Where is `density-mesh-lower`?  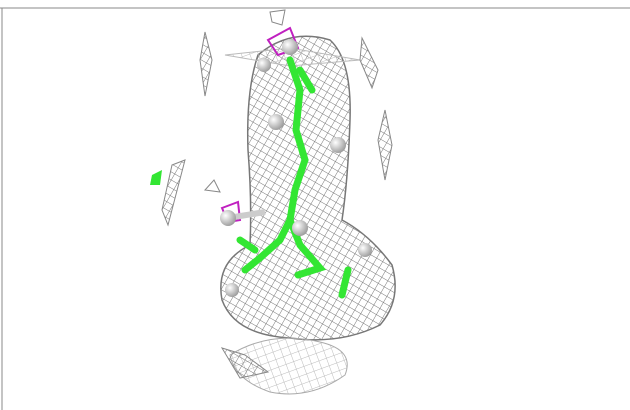
density-mesh-lower is located at coordinates (288, 366).